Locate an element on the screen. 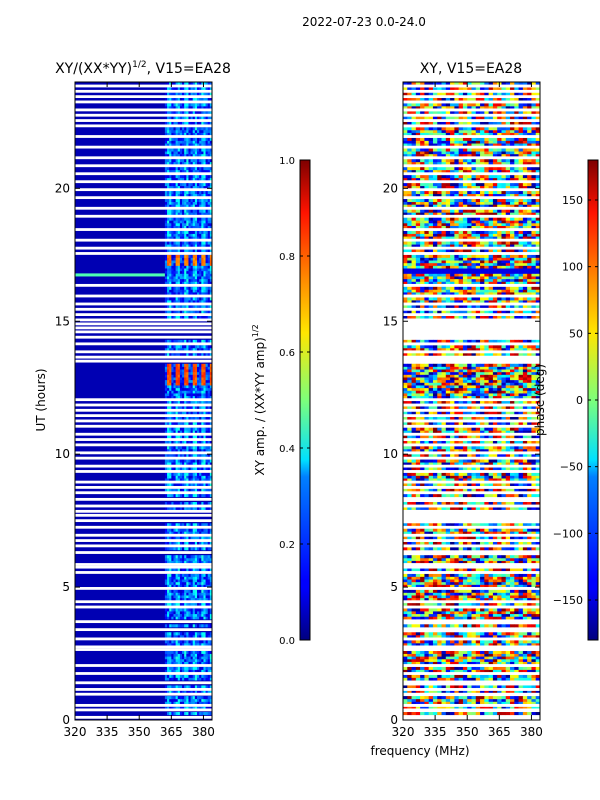 The image size is (600, 800). amplitude-bright-row is located at coordinates (120, 275).